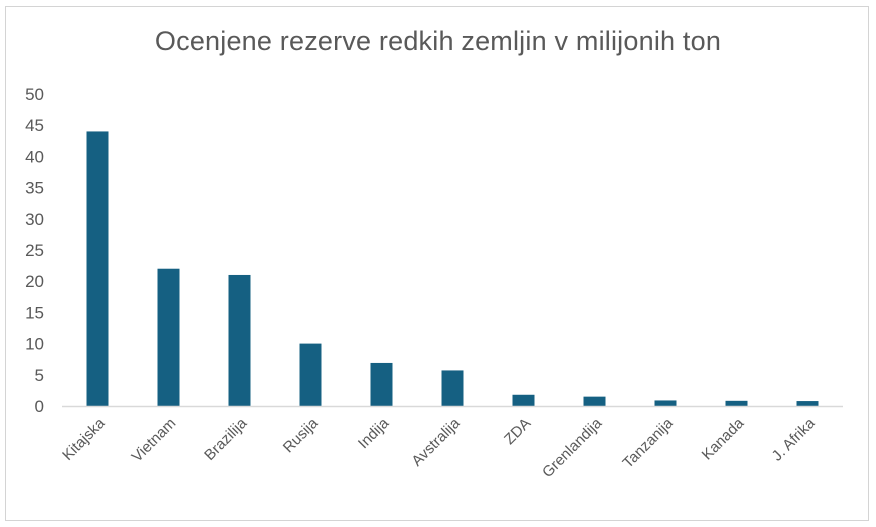 Image resolution: width=876 pixels, height=527 pixels. Describe the element at coordinates (34, 156) in the screenshot. I see `y-tick-label: 40` at that location.